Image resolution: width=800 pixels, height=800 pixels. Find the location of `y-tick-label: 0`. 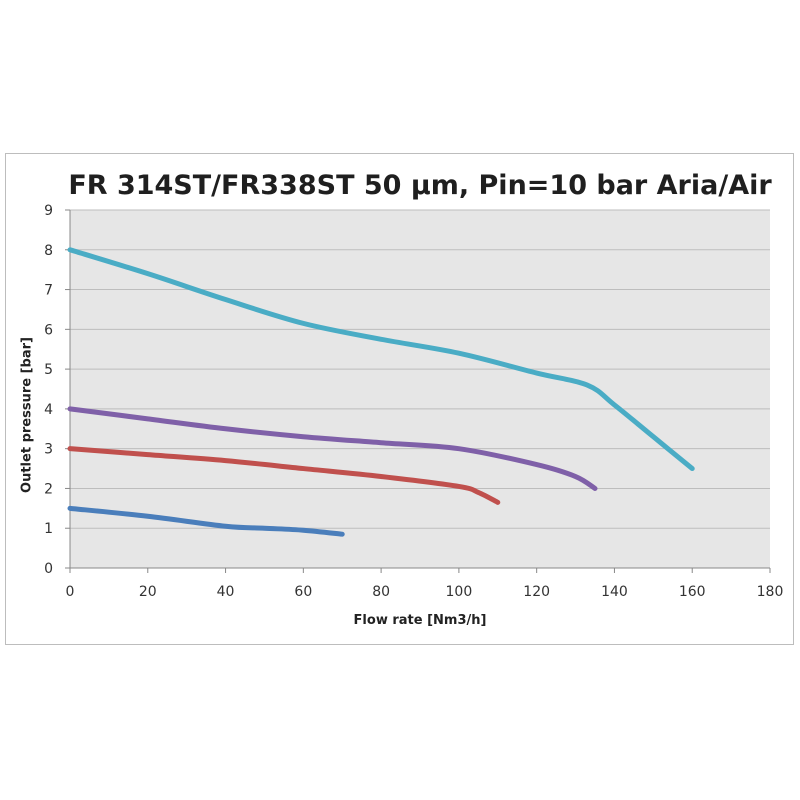

y-tick-label: 0 is located at coordinates (48, 569).